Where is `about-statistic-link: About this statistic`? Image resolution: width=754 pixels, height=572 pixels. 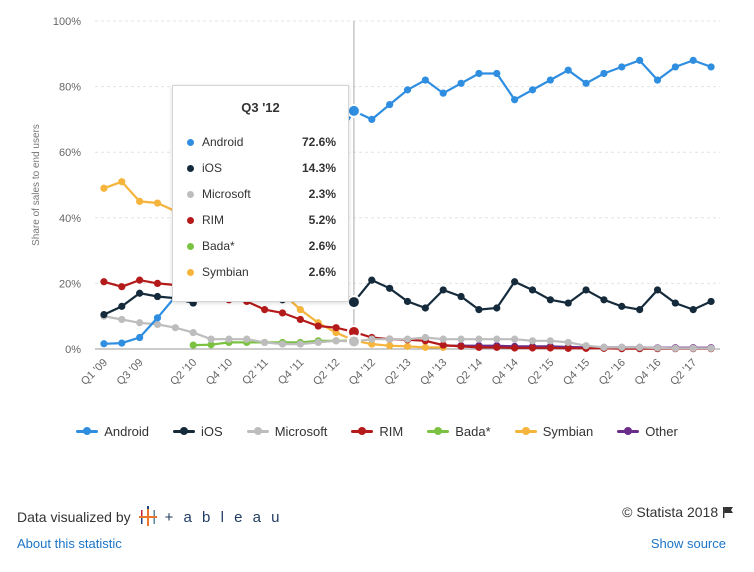 about-statistic-link: About this statistic is located at coordinates (69, 543).